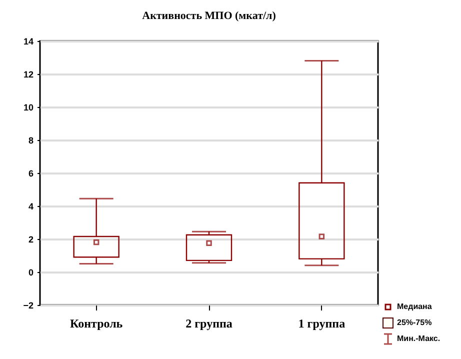  What do you see at coordinates (418, 339) in the screenshot?
I see `text: Мин.-Макс.` at bounding box center [418, 339].